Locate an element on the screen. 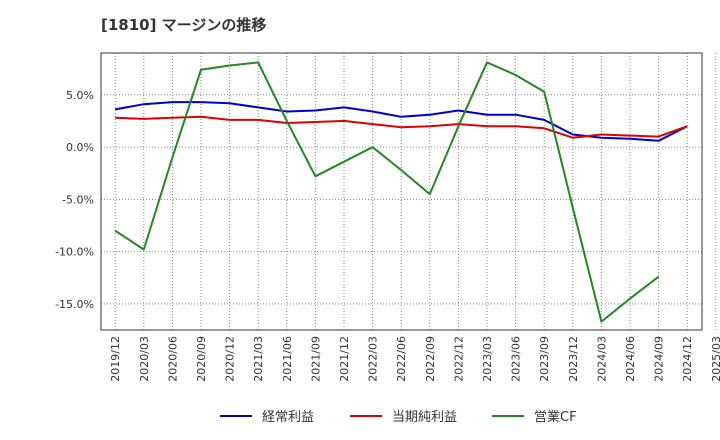 This screenshot has width=720, height=440. x-tick-label: 2020/03 is located at coordinates (144, 359).